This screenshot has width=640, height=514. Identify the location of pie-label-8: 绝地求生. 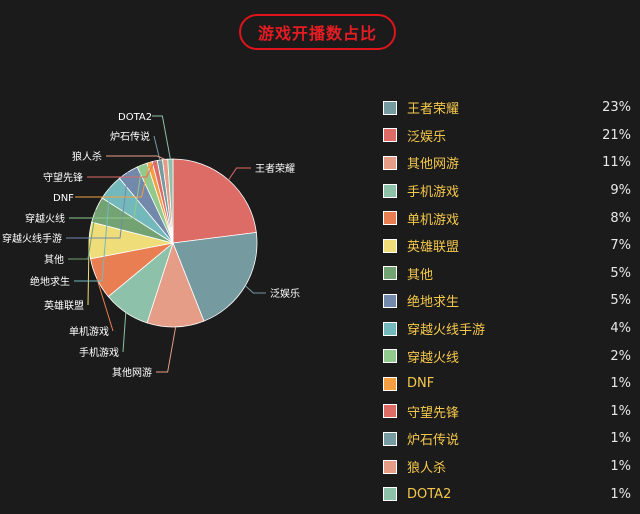
(50, 281).